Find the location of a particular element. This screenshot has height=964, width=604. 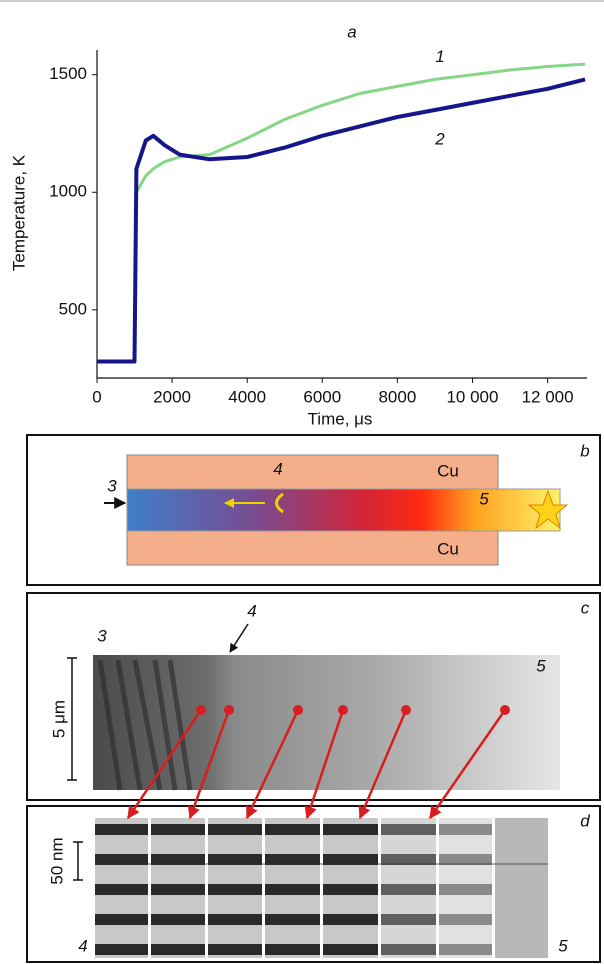

x-tick-label: 4000 is located at coordinates (247, 396).